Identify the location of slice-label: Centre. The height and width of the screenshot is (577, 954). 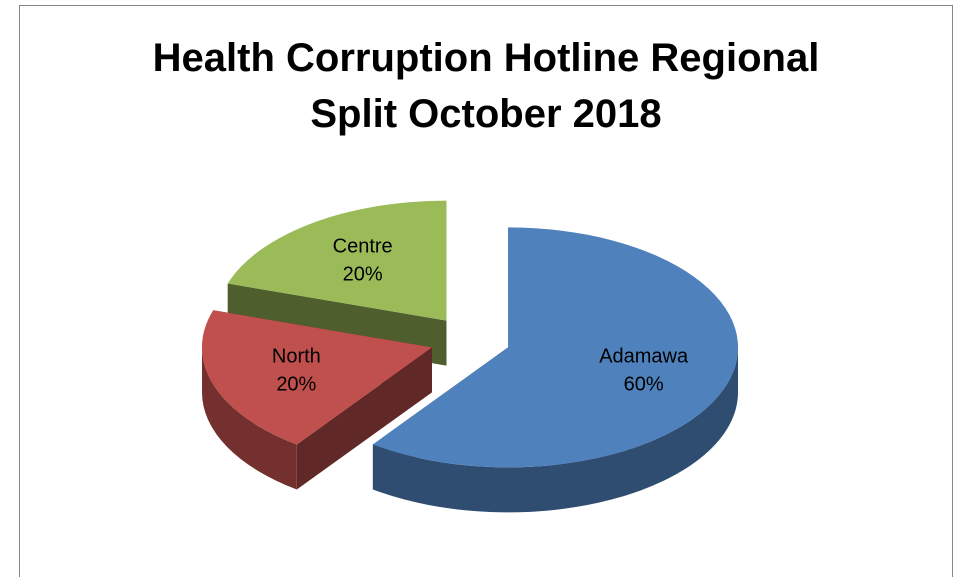
(363, 247).